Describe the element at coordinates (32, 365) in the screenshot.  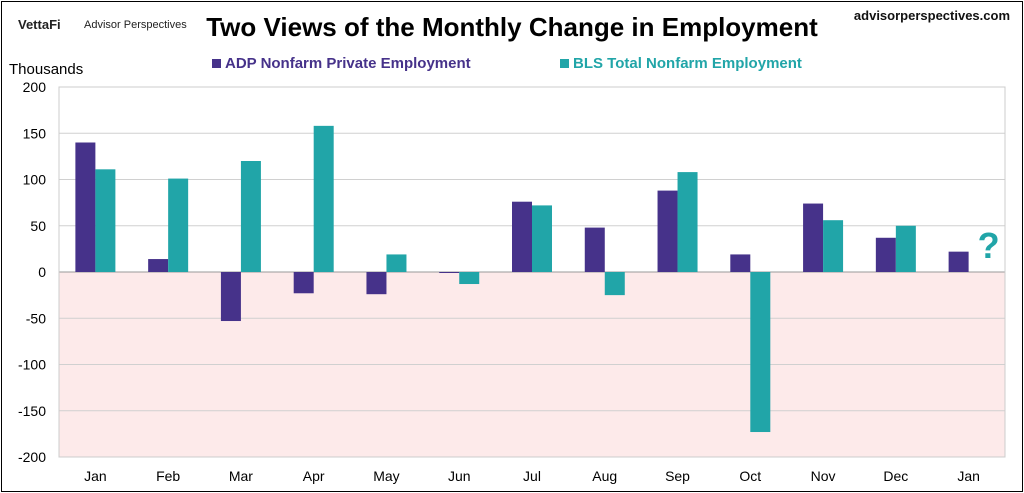
I see `y-tick-label: -100` at that location.